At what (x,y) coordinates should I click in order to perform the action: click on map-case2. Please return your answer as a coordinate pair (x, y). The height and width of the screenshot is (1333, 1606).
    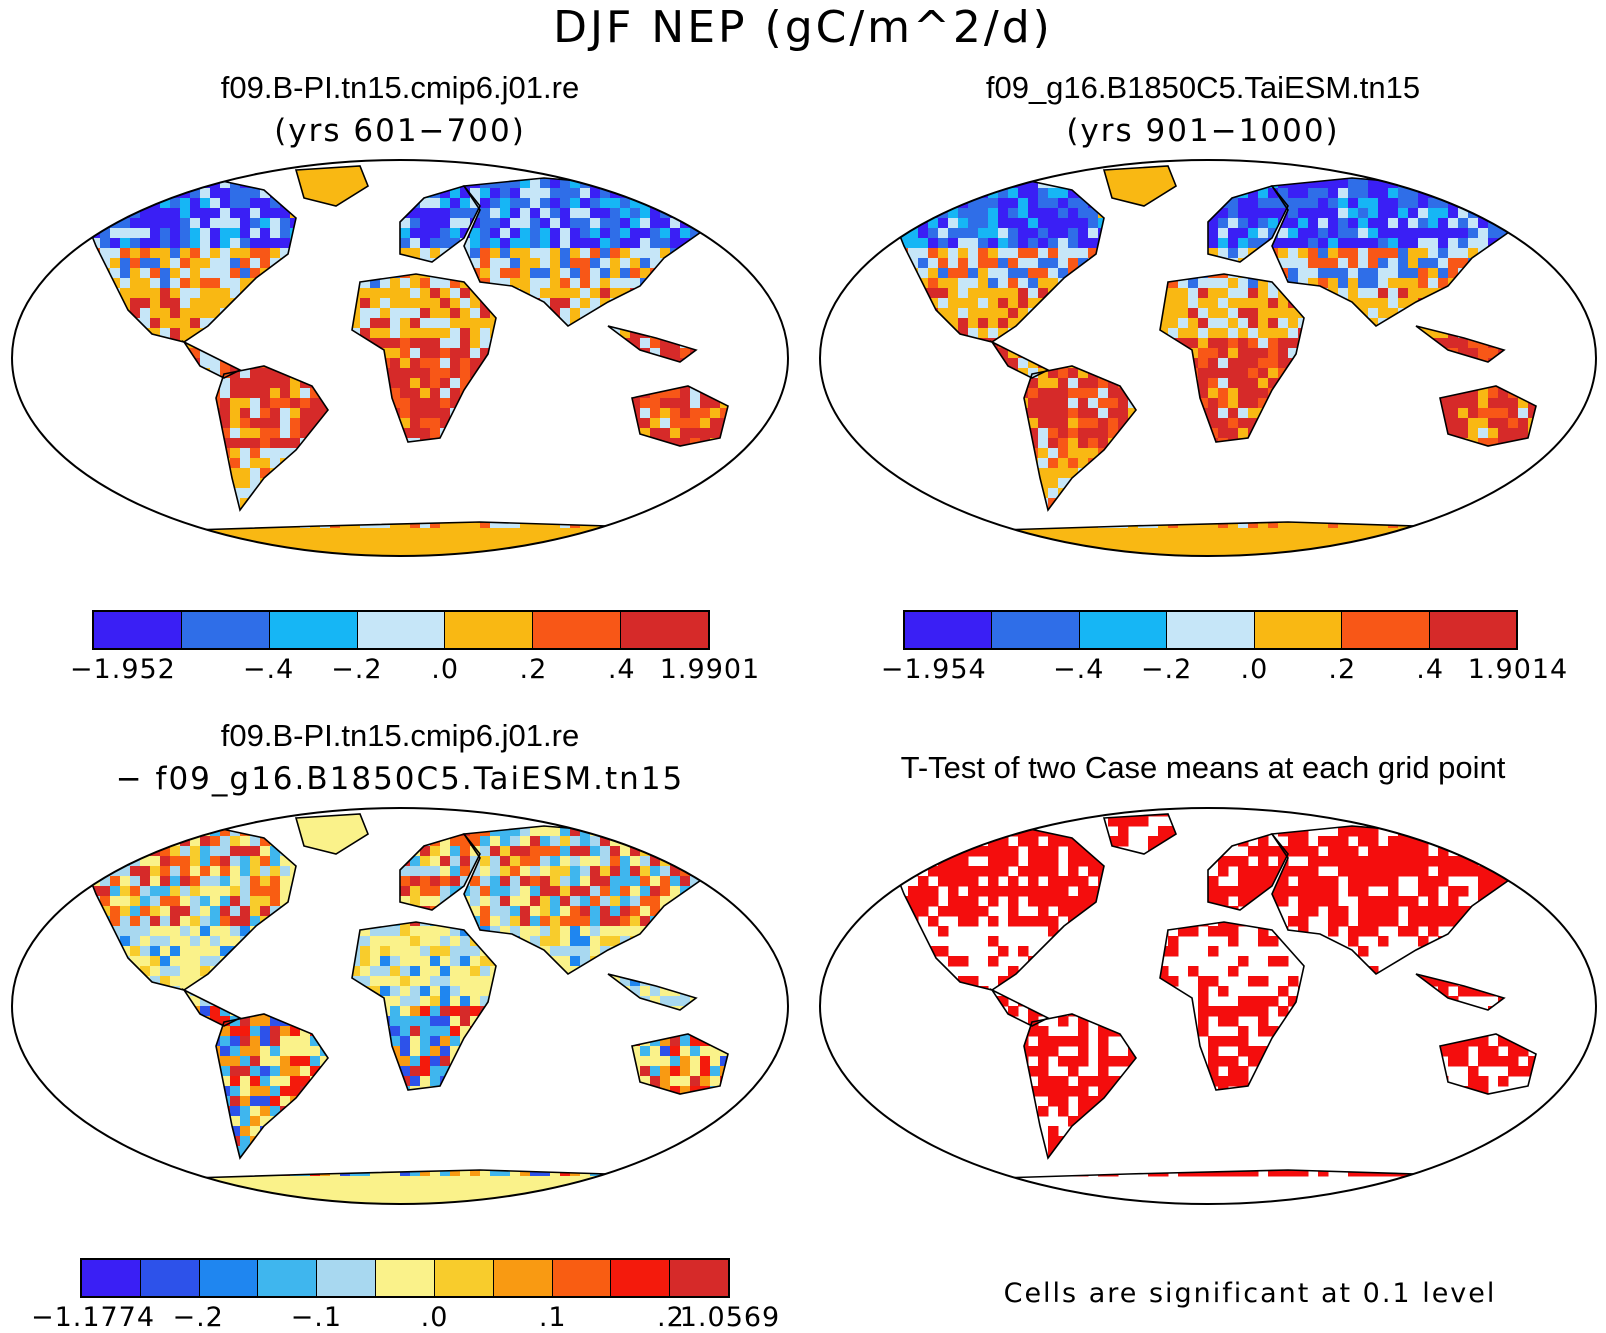
    Looking at the image, I should click on (1207, 358).